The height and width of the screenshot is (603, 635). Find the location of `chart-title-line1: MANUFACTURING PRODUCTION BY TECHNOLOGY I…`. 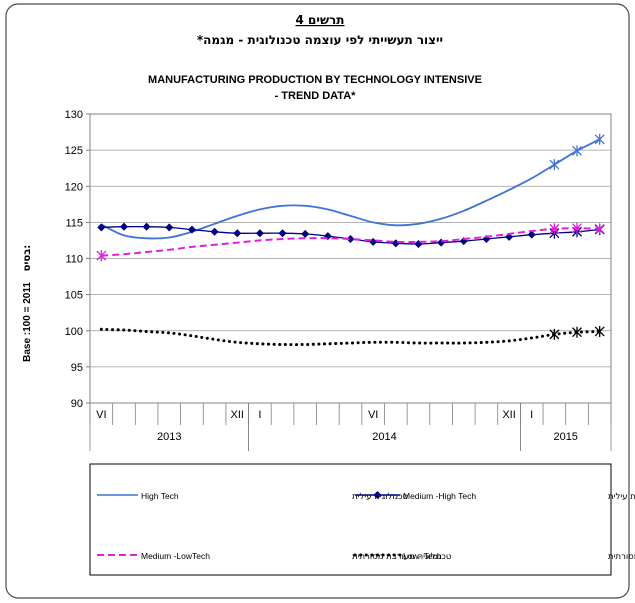

chart-title-line1: MANUFACTURING PRODUCTION BY TECHNOLOGY I… is located at coordinates (315, 80).